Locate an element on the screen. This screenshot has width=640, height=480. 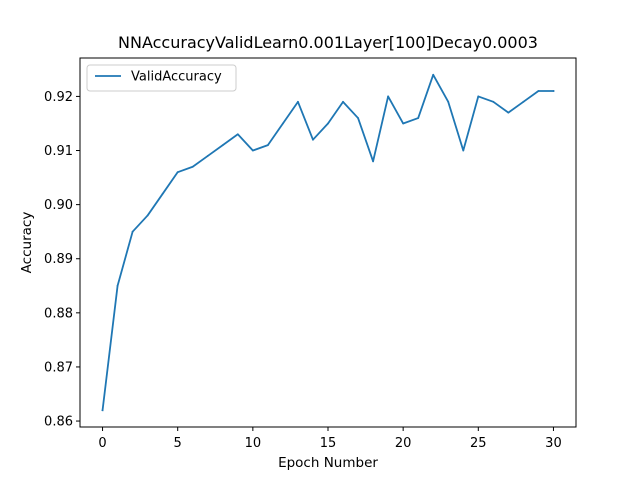
y-axis-label: Accuracy is located at coordinates (27, 243).